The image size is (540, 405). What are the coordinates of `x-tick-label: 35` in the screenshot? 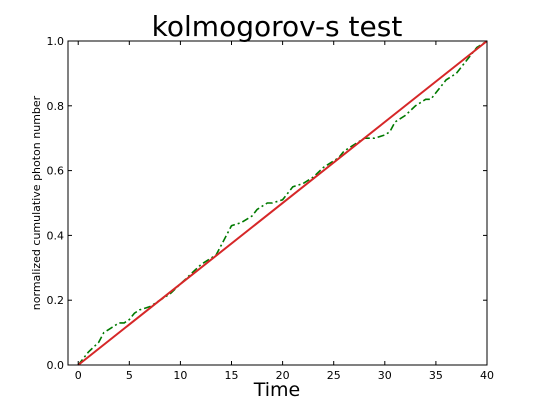 It's located at (436, 375).